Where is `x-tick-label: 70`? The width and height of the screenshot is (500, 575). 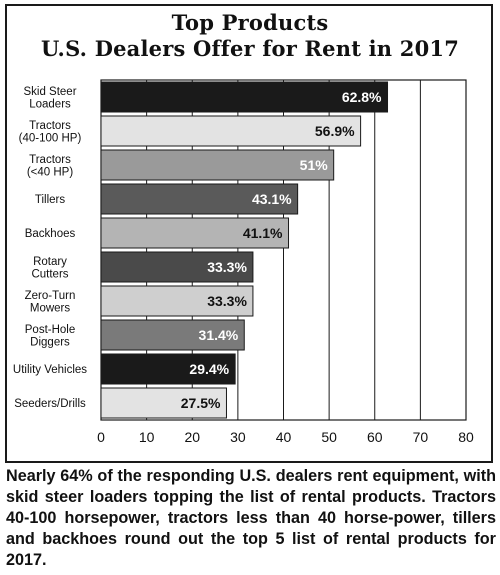
x-tick-label: 70 is located at coordinates (421, 437).